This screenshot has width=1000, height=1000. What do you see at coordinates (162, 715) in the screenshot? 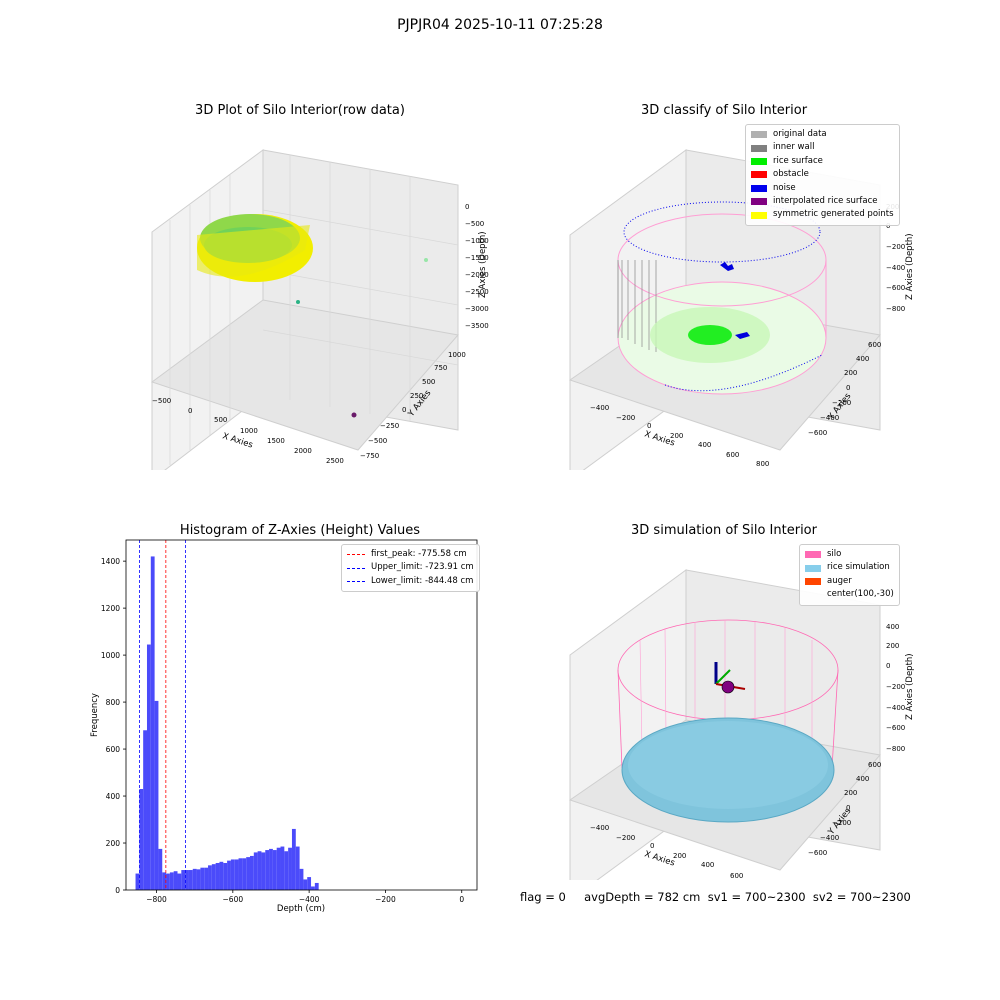
I see `histogram-reference-lines` at bounding box center [162, 715].